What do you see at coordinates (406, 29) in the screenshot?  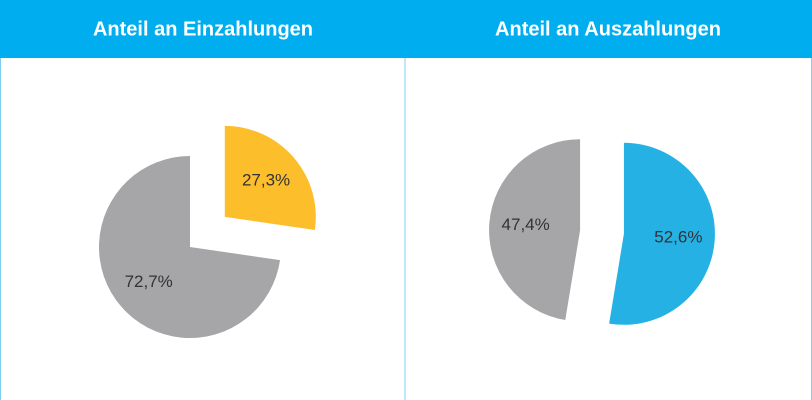 I see `header-band` at bounding box center [406, 29].